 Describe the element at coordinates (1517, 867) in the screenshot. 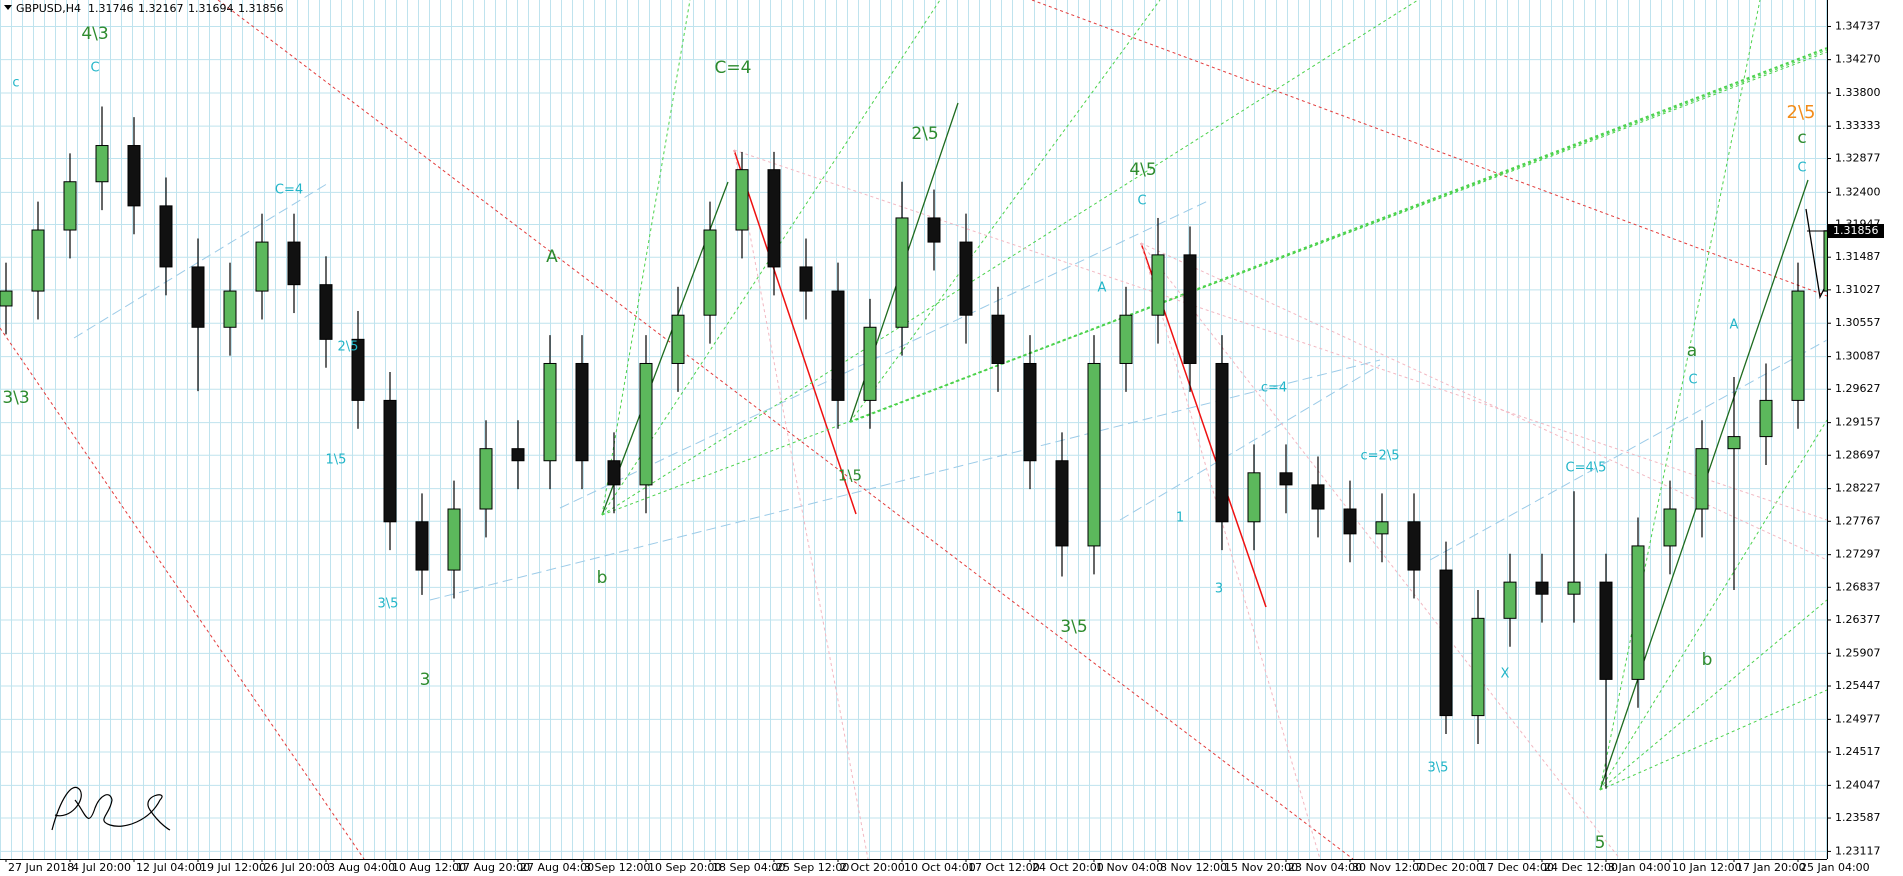

I see `x-tick-label: 17 Dec 04:00` at that location.